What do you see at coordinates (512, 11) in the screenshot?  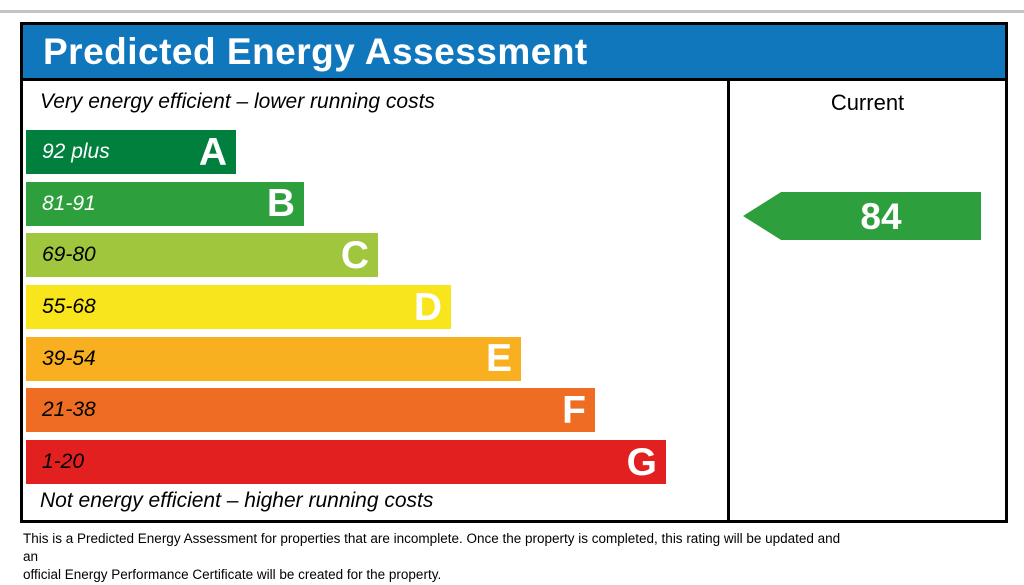 I see `page-top-divider` at bounding box center [512, 11].